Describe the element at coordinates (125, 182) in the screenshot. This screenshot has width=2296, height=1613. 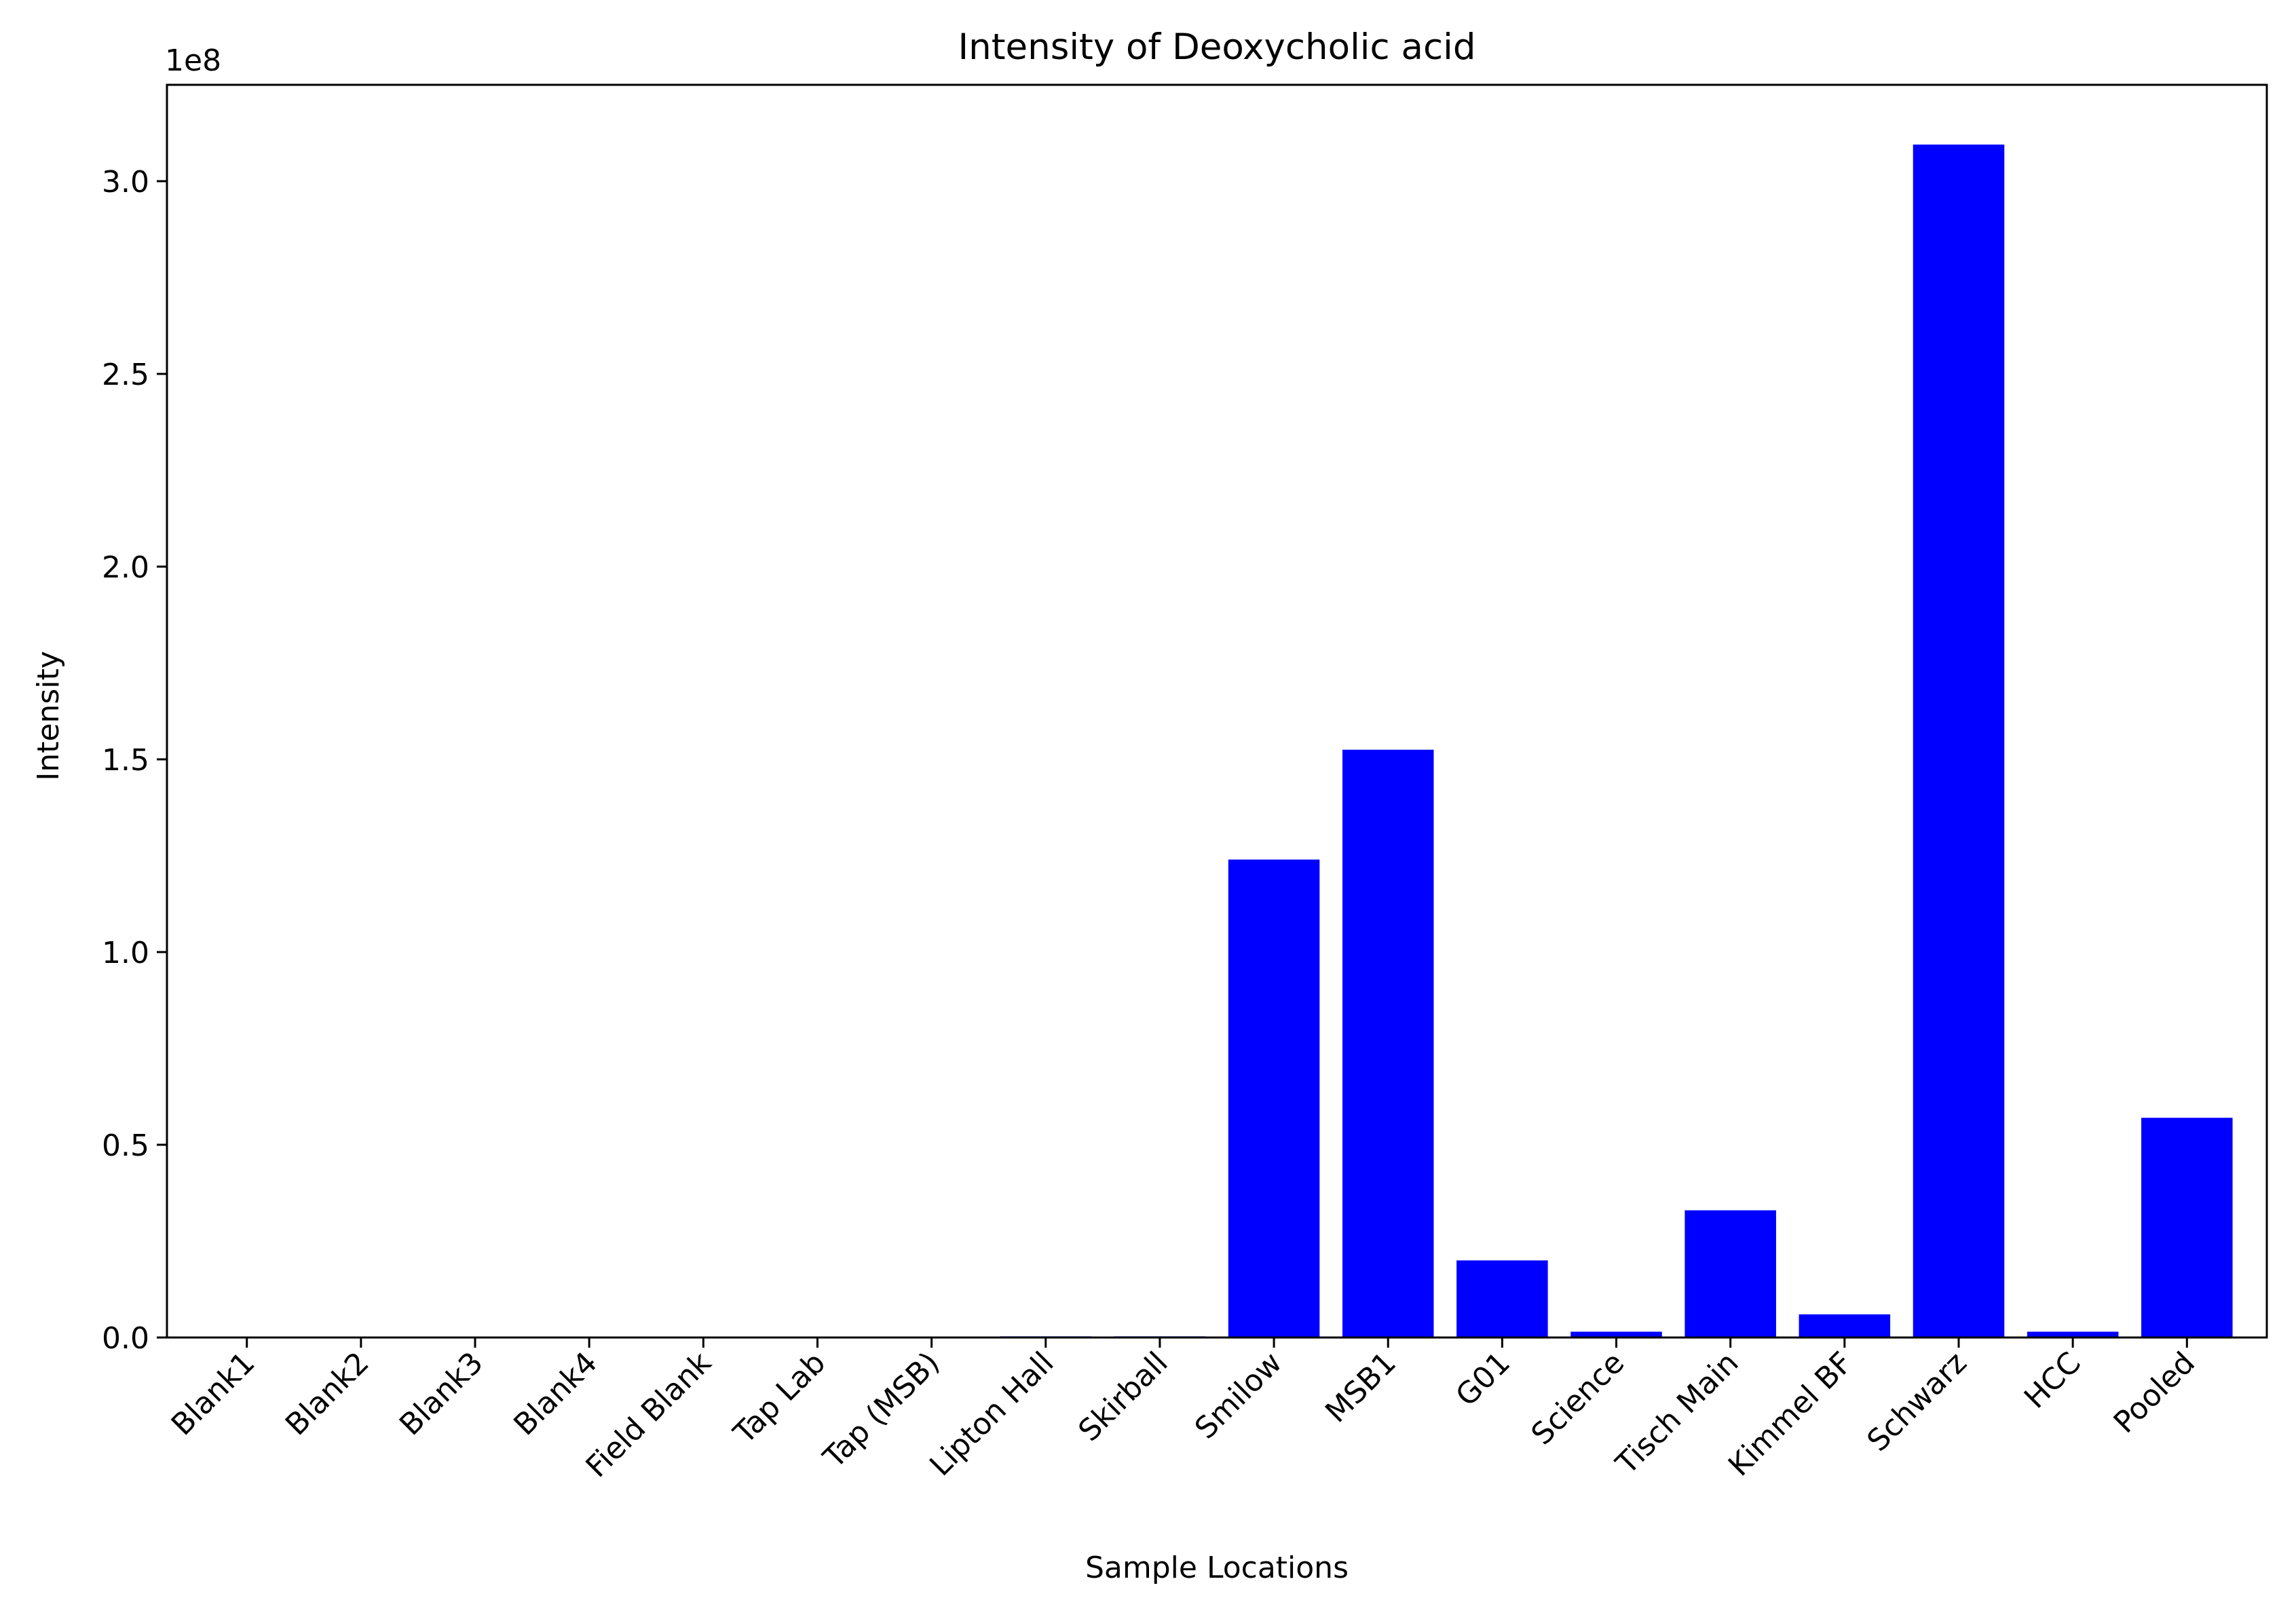
I see `y-tick-label: 3.0` at that location.